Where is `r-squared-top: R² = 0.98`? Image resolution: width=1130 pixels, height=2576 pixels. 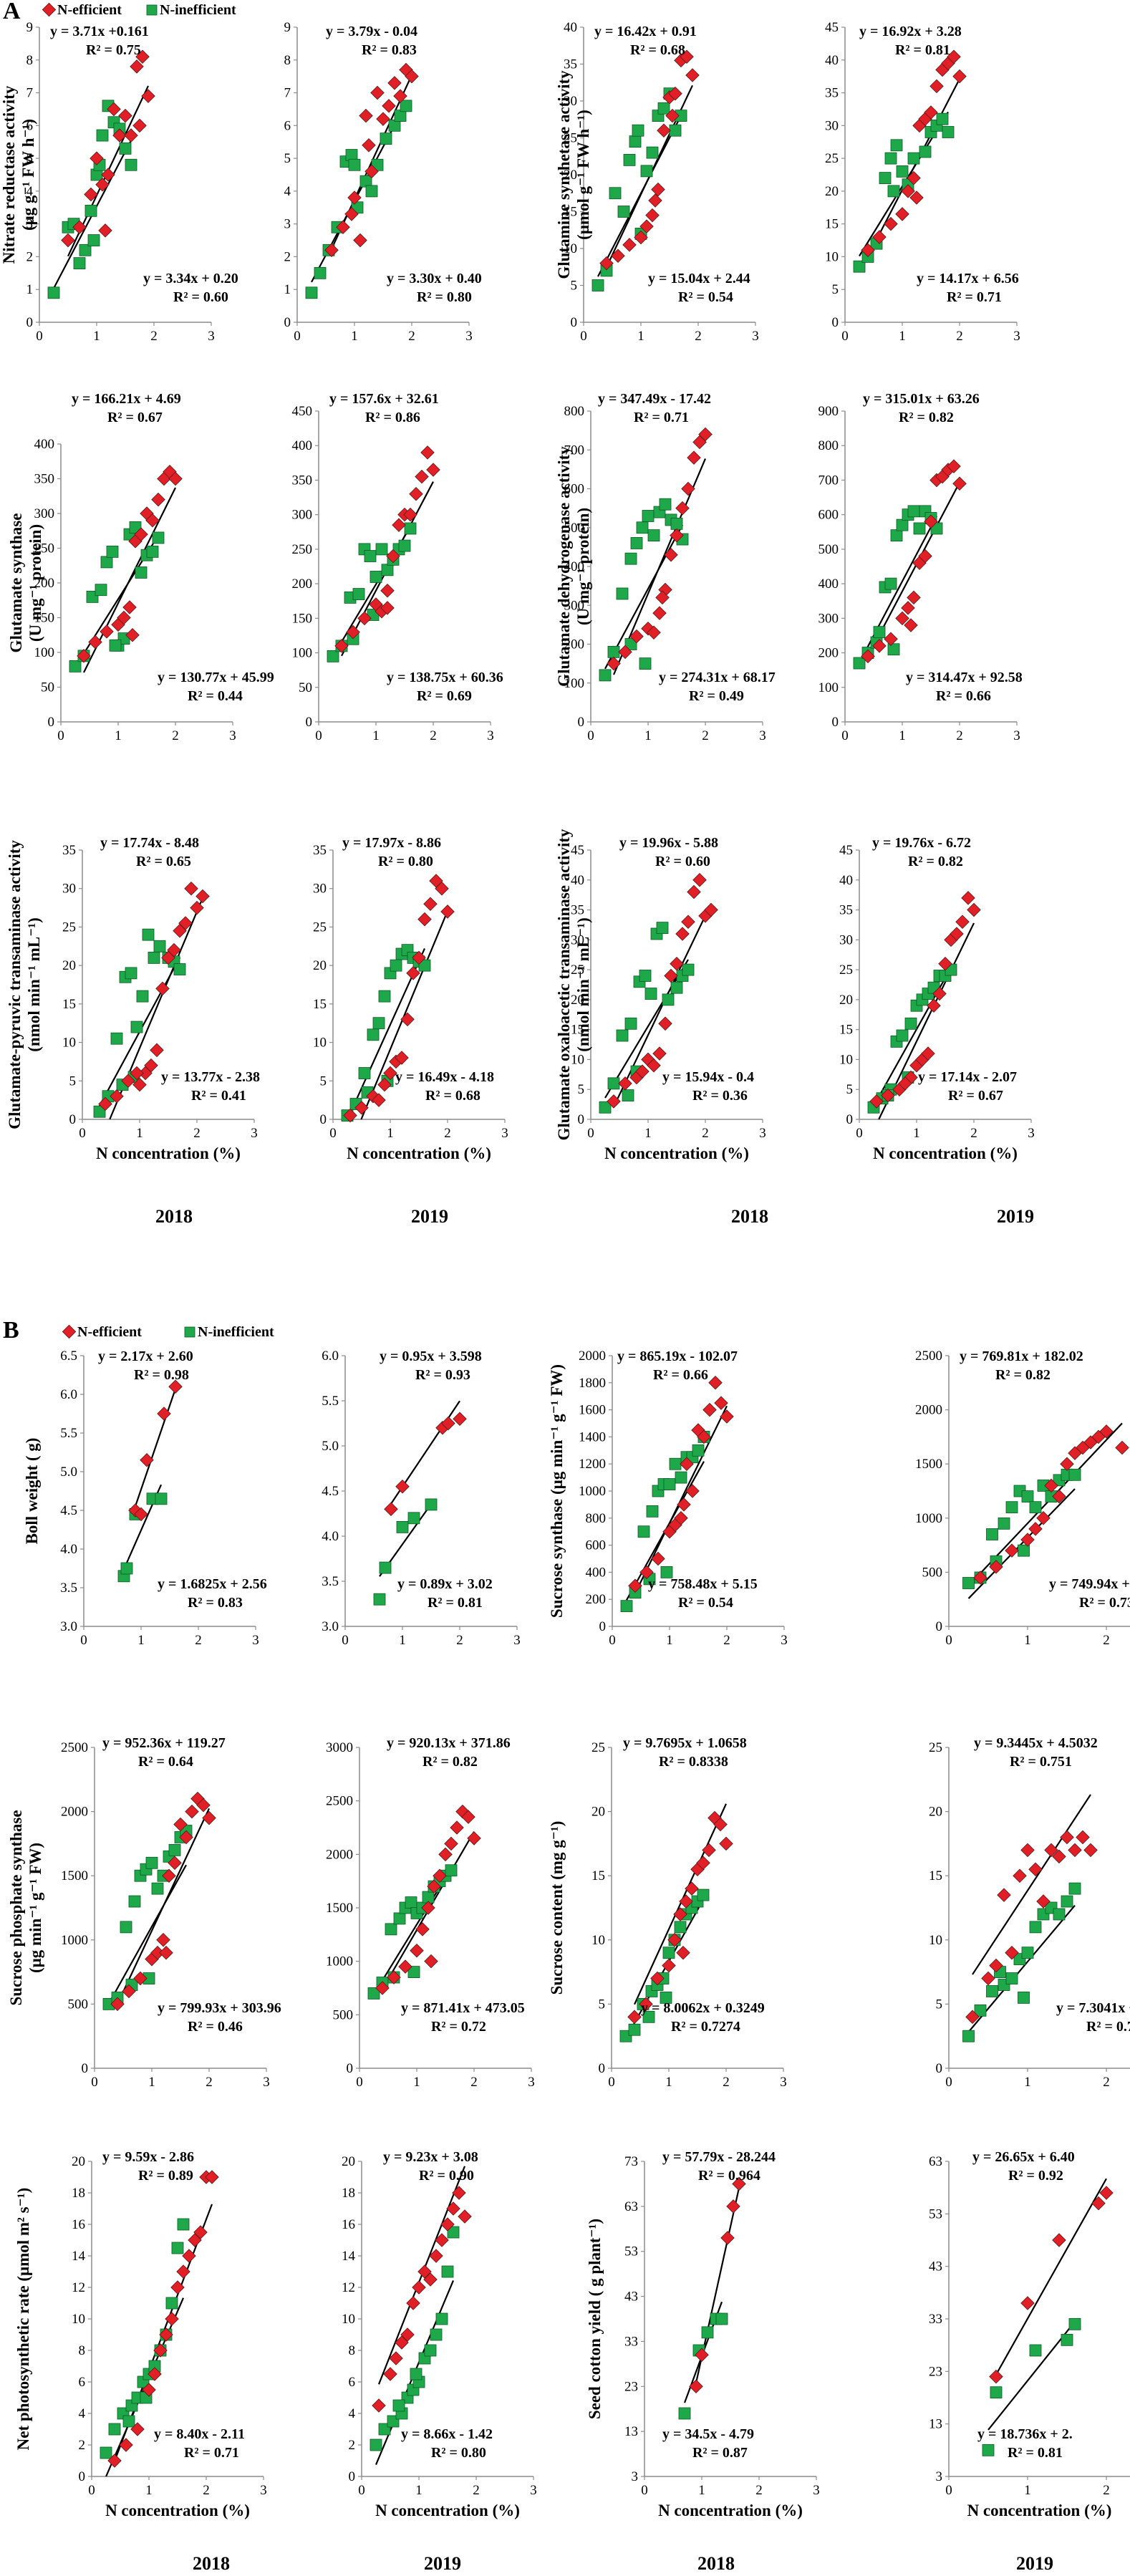
r-squared-top: R² = 0.98 is located at coordinates (162, 1375).